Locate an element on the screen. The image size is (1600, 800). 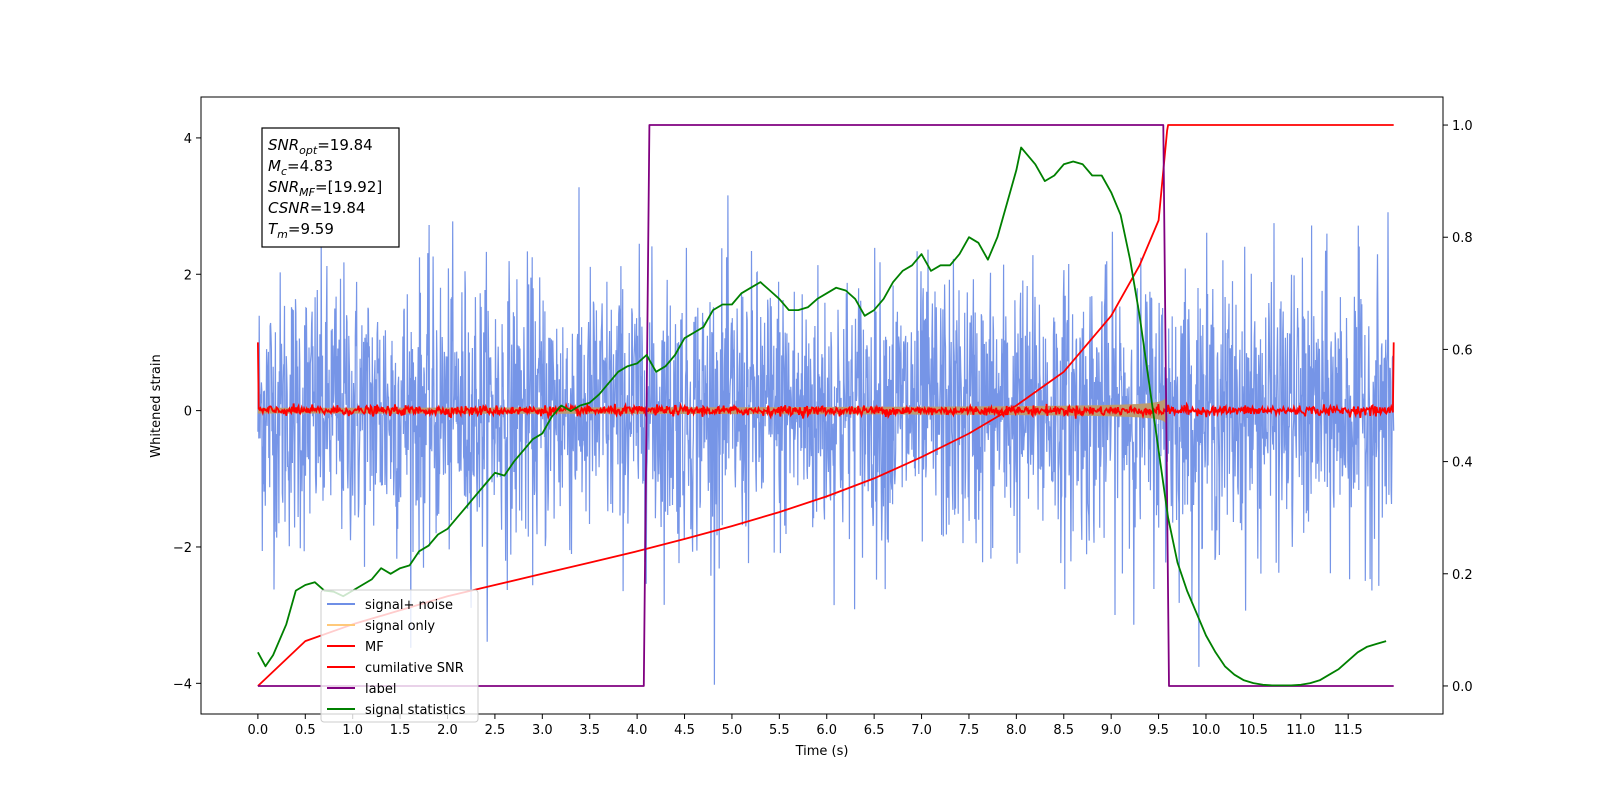
x-tick-label: 11.5 is located at coordinates (1348, 730).